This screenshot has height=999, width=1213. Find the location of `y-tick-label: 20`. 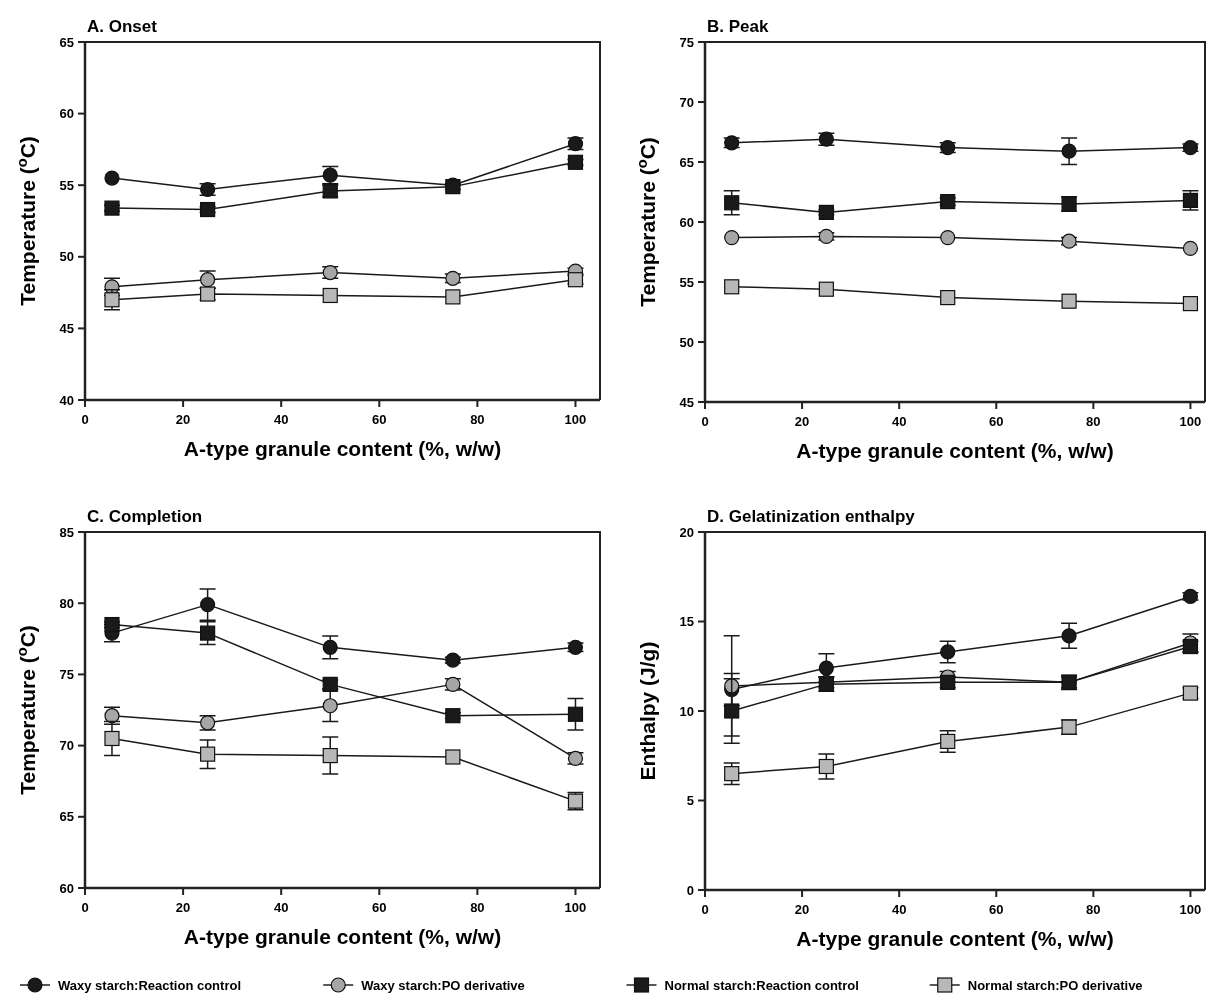

y-tick-label: 20 is located at coordinates (686, 532).